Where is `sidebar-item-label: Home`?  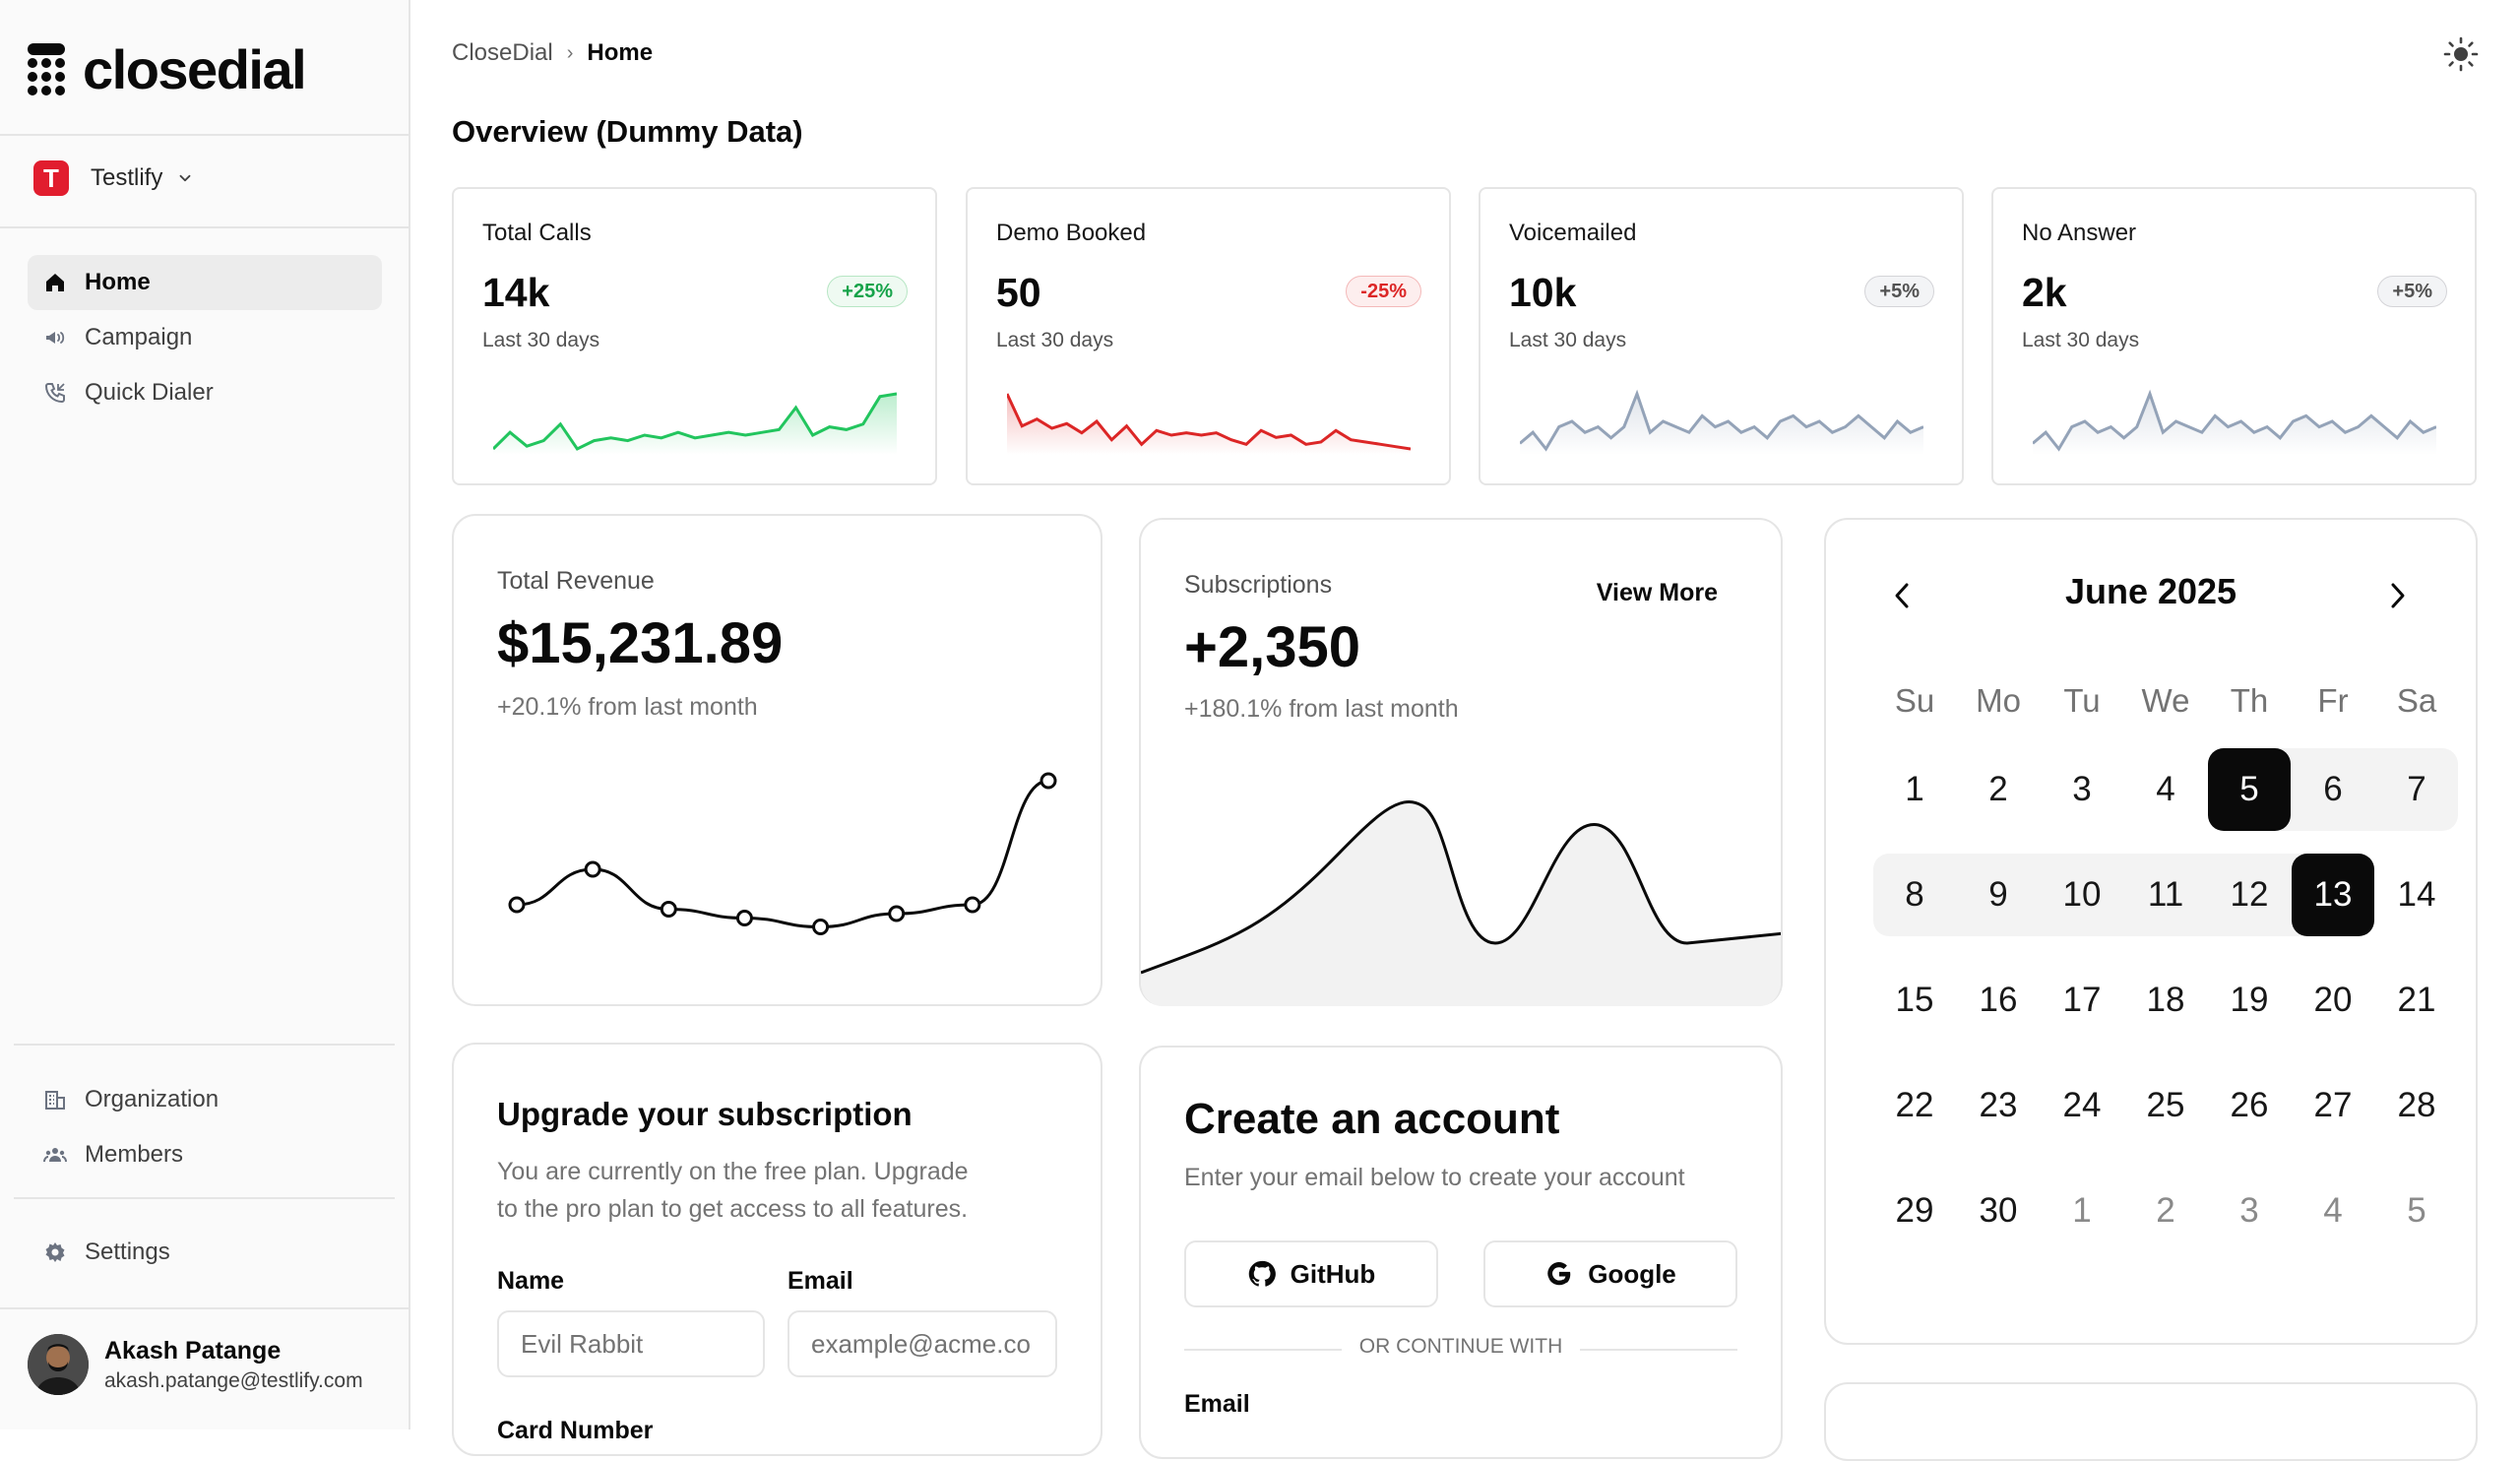
sidebar-item-label: Home is located at coordinates (118, 282).